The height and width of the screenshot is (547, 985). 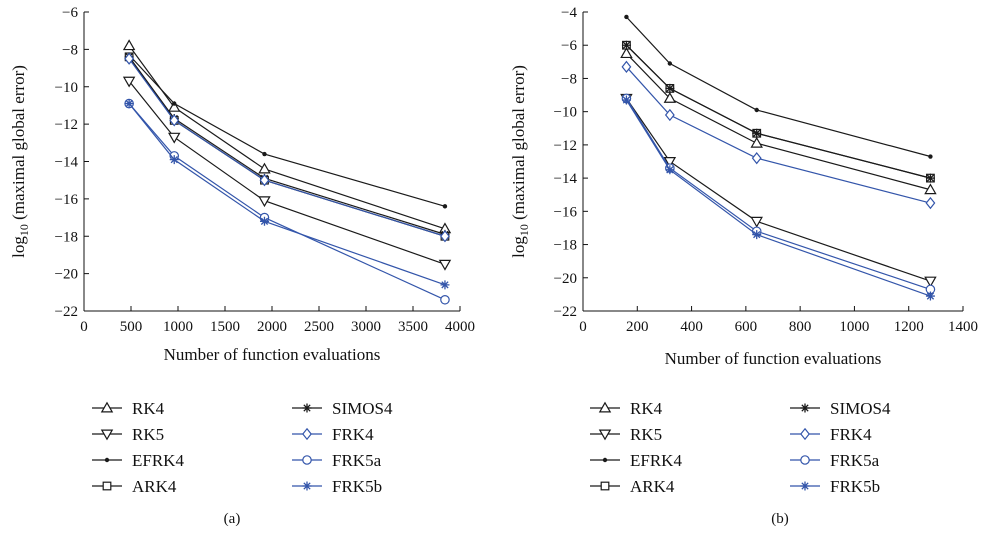 What do you see at coordinates (66, 125) in the screenshot?
I see `y-tick-label: −12` at bounding box center [66, 125].